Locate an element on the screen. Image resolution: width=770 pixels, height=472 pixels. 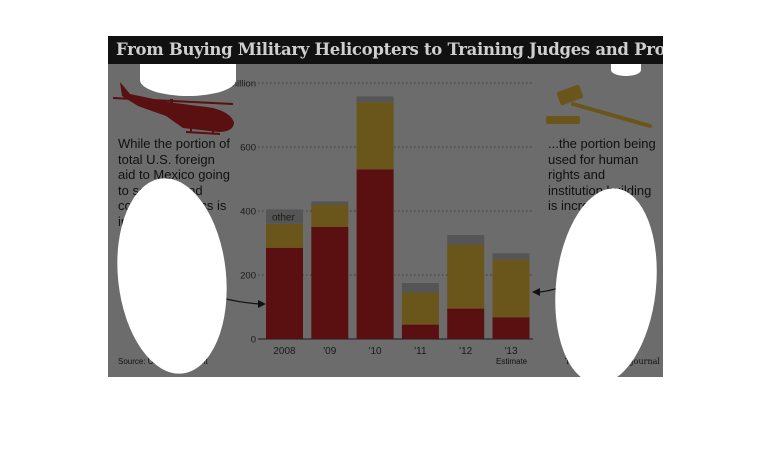
x-tick-label: '09 is located at coordinates (329, 351).